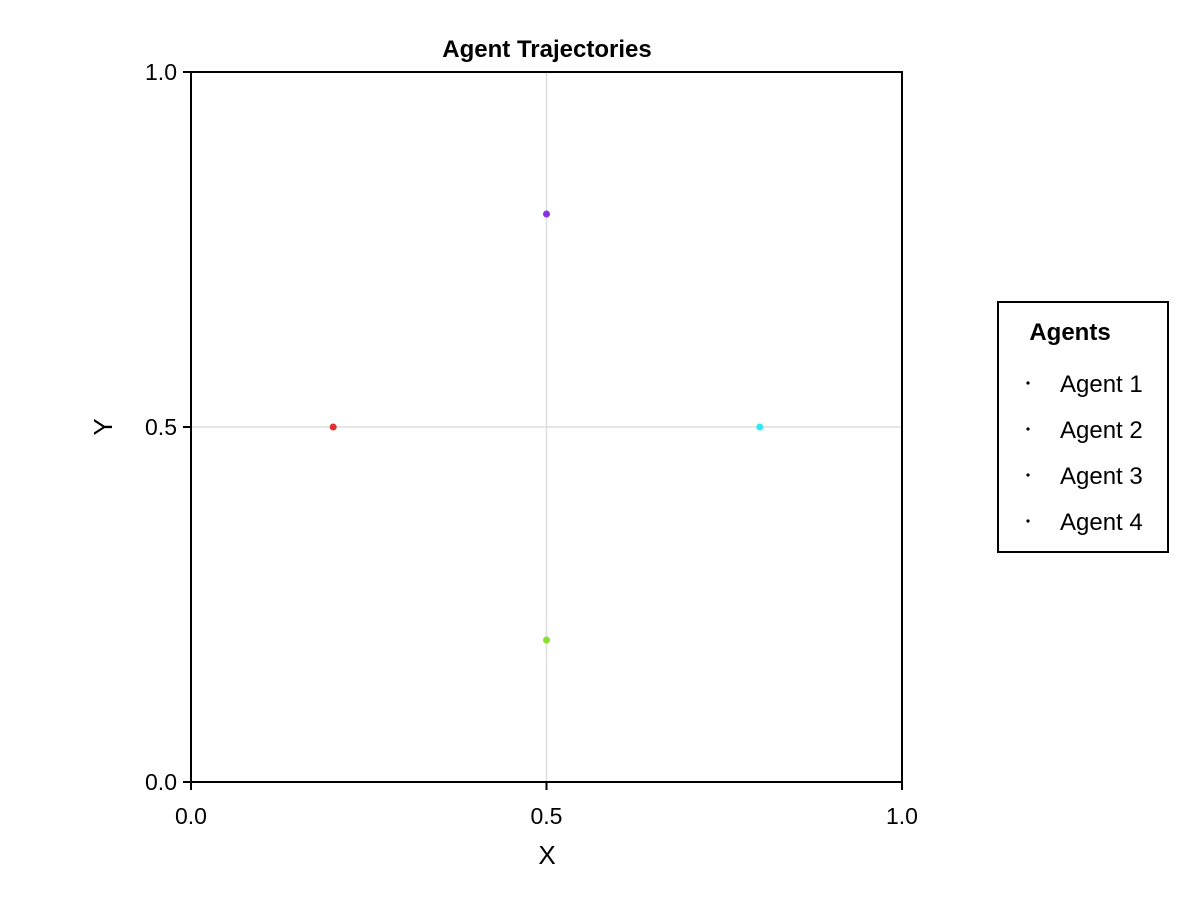  Describe the element at coordinates (546, 640) in the screenshot. I see `agent-2-point` at that location.